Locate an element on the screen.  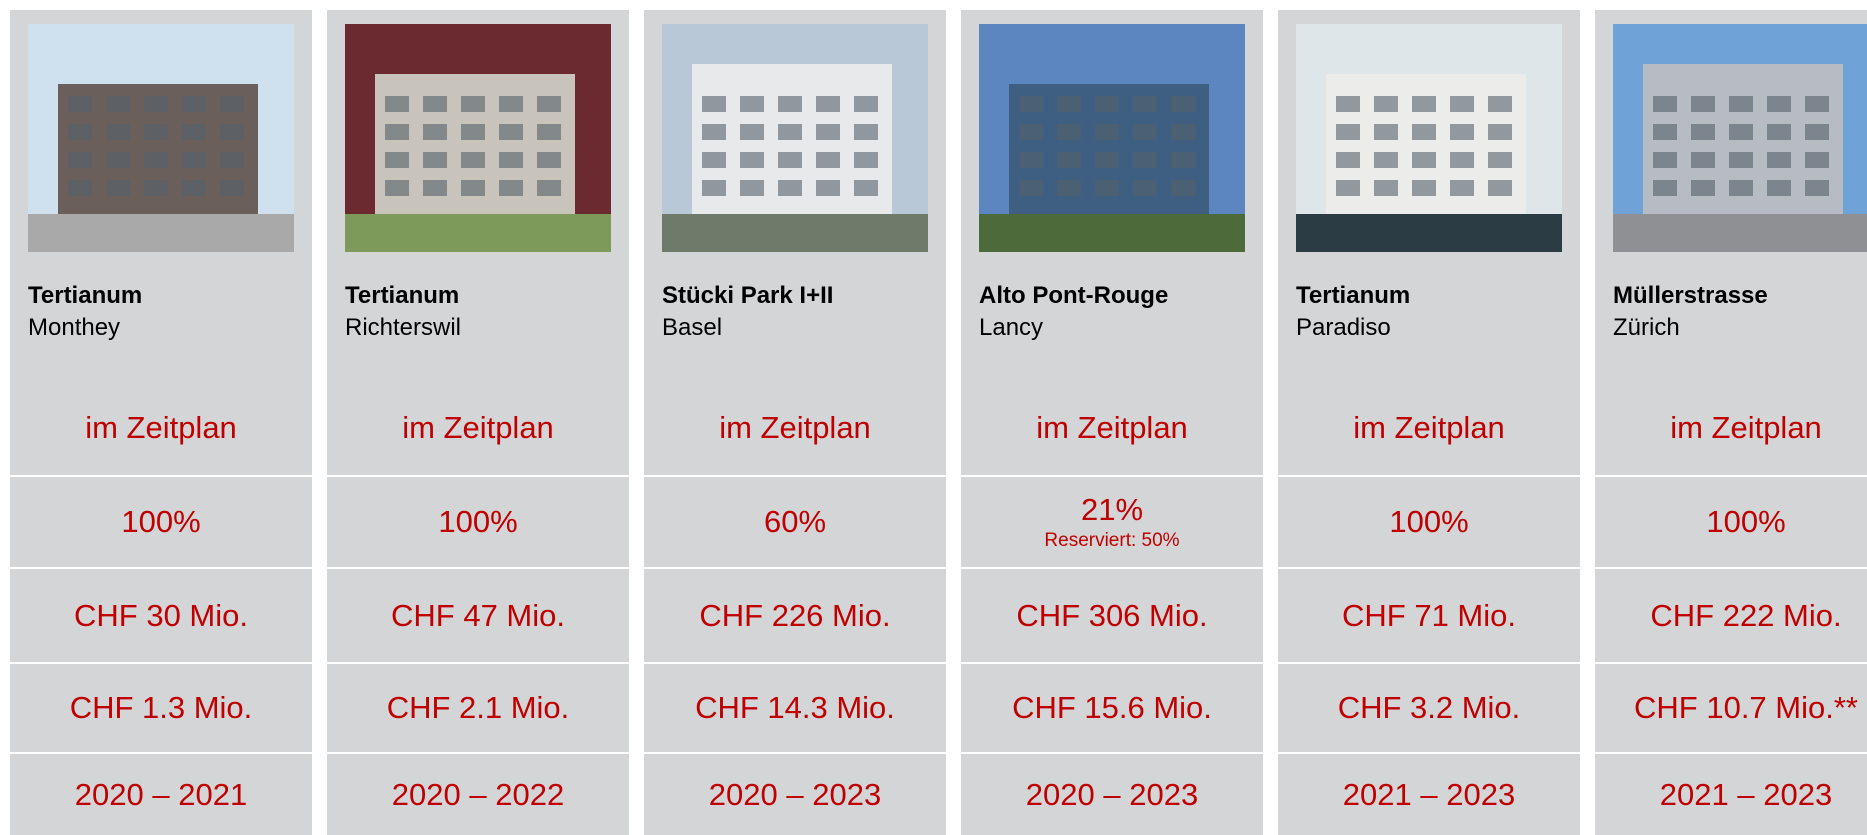
investment: CHF 226 Mio. is located at coordinates (795, 615).